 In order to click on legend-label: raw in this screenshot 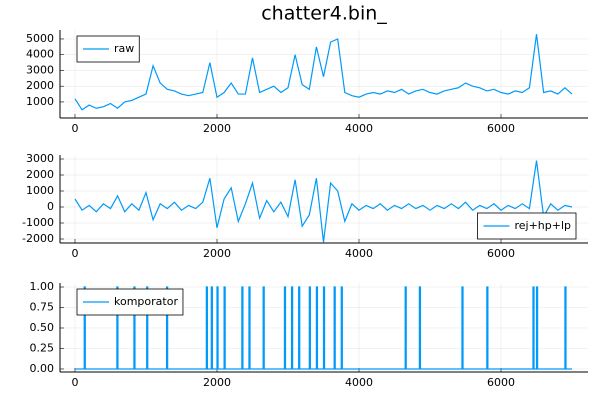, I will do `click(124, 48)`.